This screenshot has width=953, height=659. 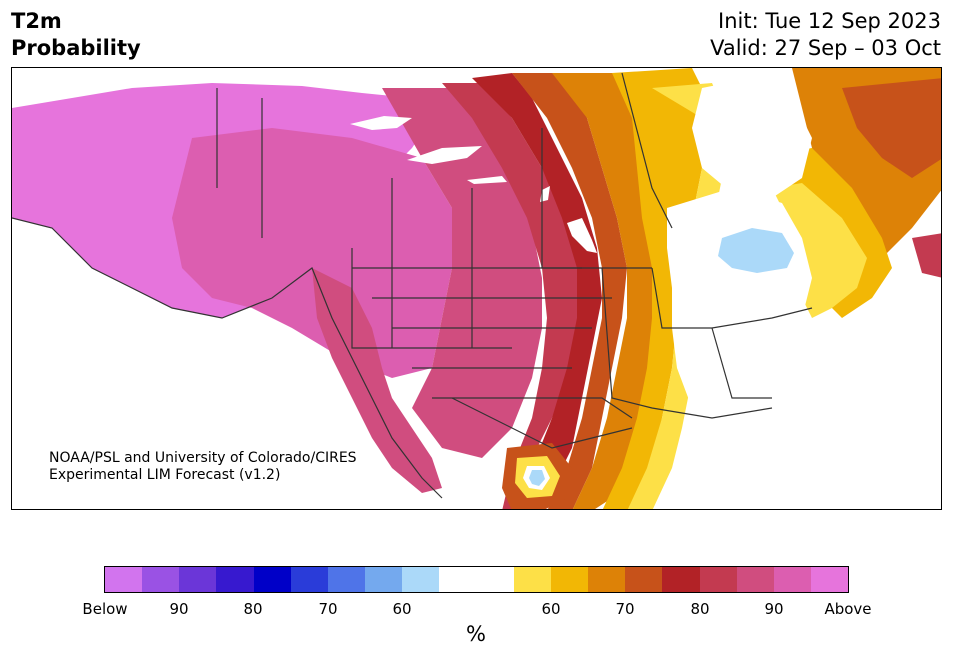 What do you see at coordinates (328, 609) in the screenshot?
I see `colorbar-tick-below-70: 70` at bounding box center [328, 609].